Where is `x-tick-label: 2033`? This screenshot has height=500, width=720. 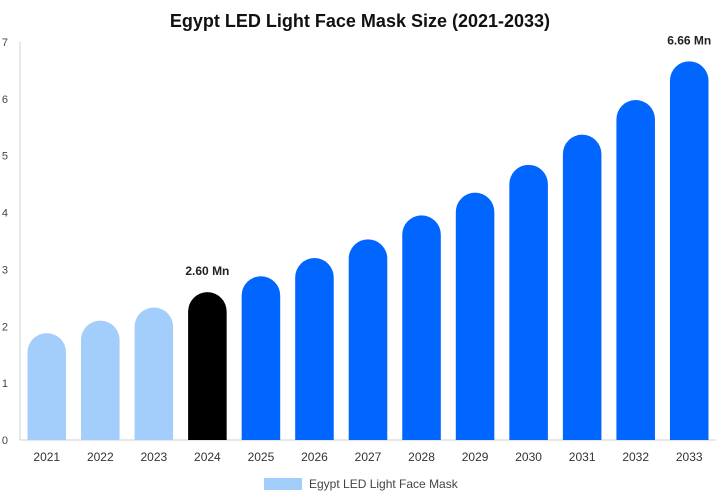
x-tick-label: 2033 is located at coordinates (689, 457).